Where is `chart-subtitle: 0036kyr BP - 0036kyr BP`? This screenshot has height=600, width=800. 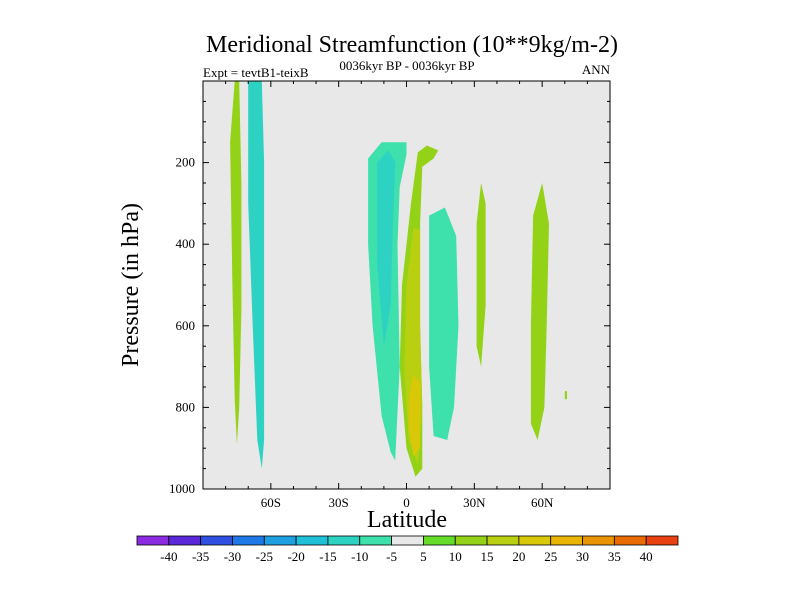 chart-subtitle: 0036kyr BP - 0036kyr BP is located at coordinates (406, 65).